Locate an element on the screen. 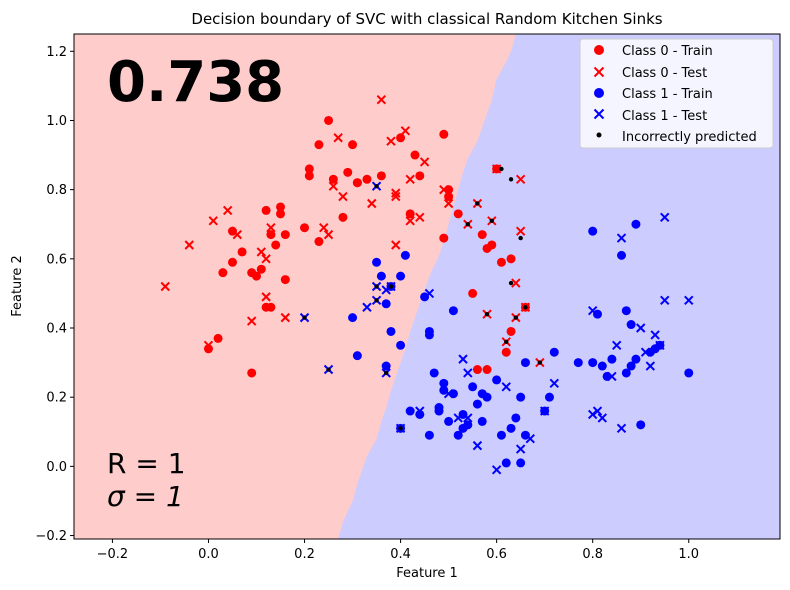  y-tick-label: 0.0 is located at coordinates (56, 467).